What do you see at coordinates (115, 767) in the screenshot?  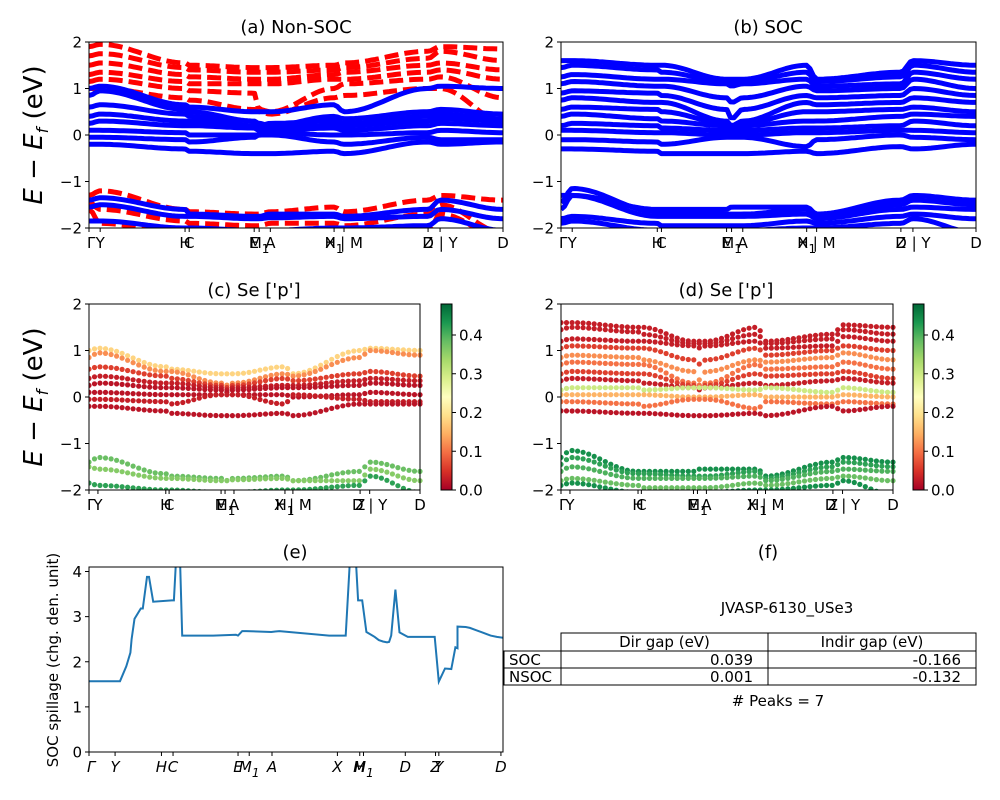 I see `x-tick-label: Y` at bounding box center [115, 767].